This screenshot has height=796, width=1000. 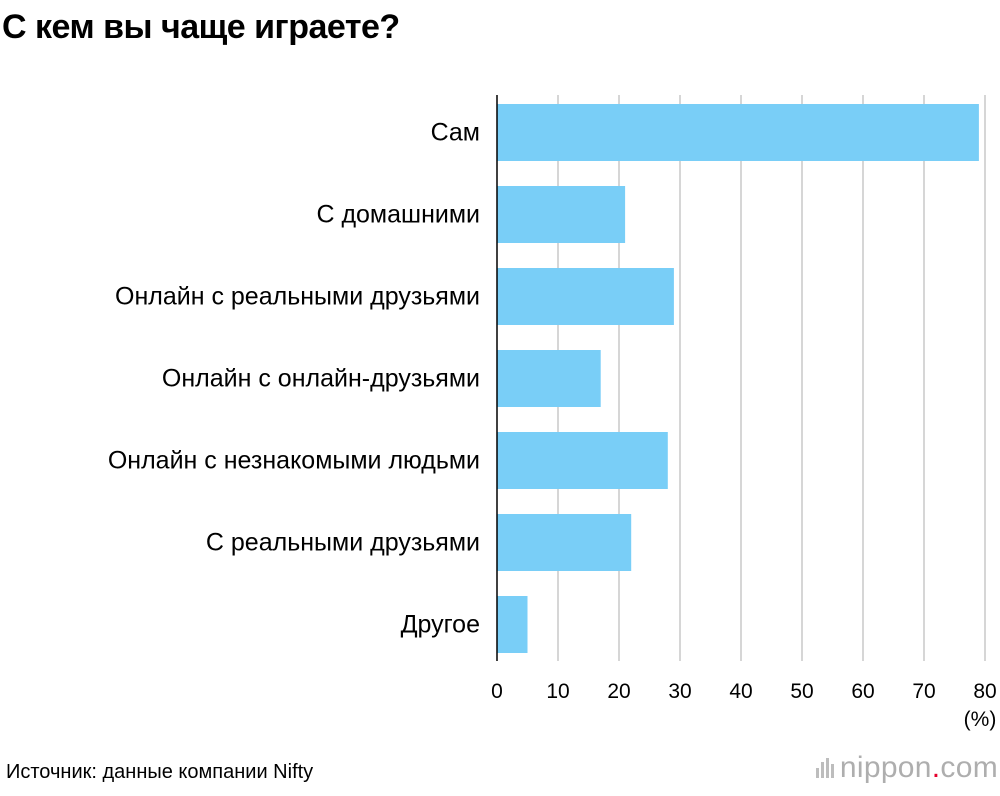 What do you see at coordinates (201, 27) in the screenshot?
I see `chart-title: С кем вы чаще играете?` at bounding box center [201, 27].